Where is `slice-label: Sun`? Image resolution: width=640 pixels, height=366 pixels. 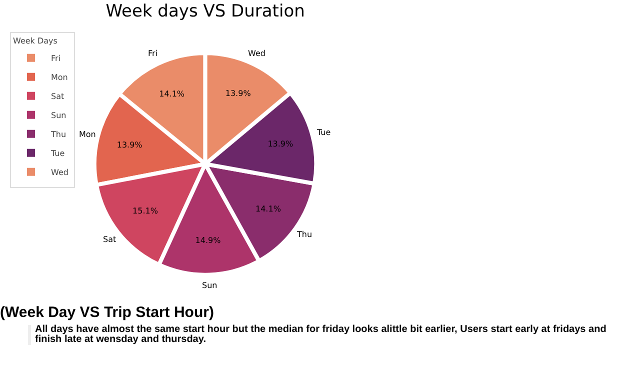 slice-label: Sun is located at coordinates (210, 285).